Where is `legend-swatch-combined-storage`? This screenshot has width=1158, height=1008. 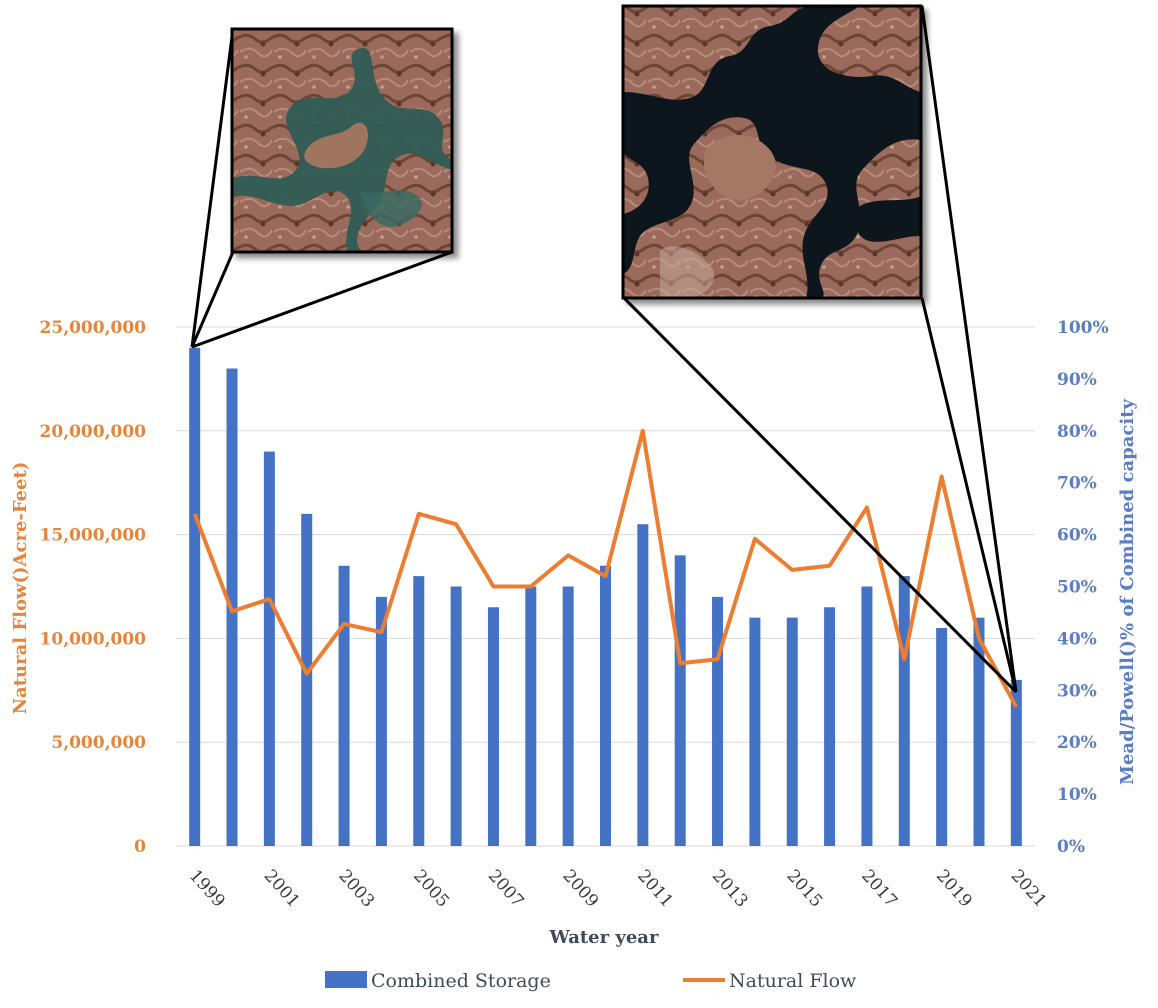 legend-swatch-combined-storage is located at coordinates (346, 979).